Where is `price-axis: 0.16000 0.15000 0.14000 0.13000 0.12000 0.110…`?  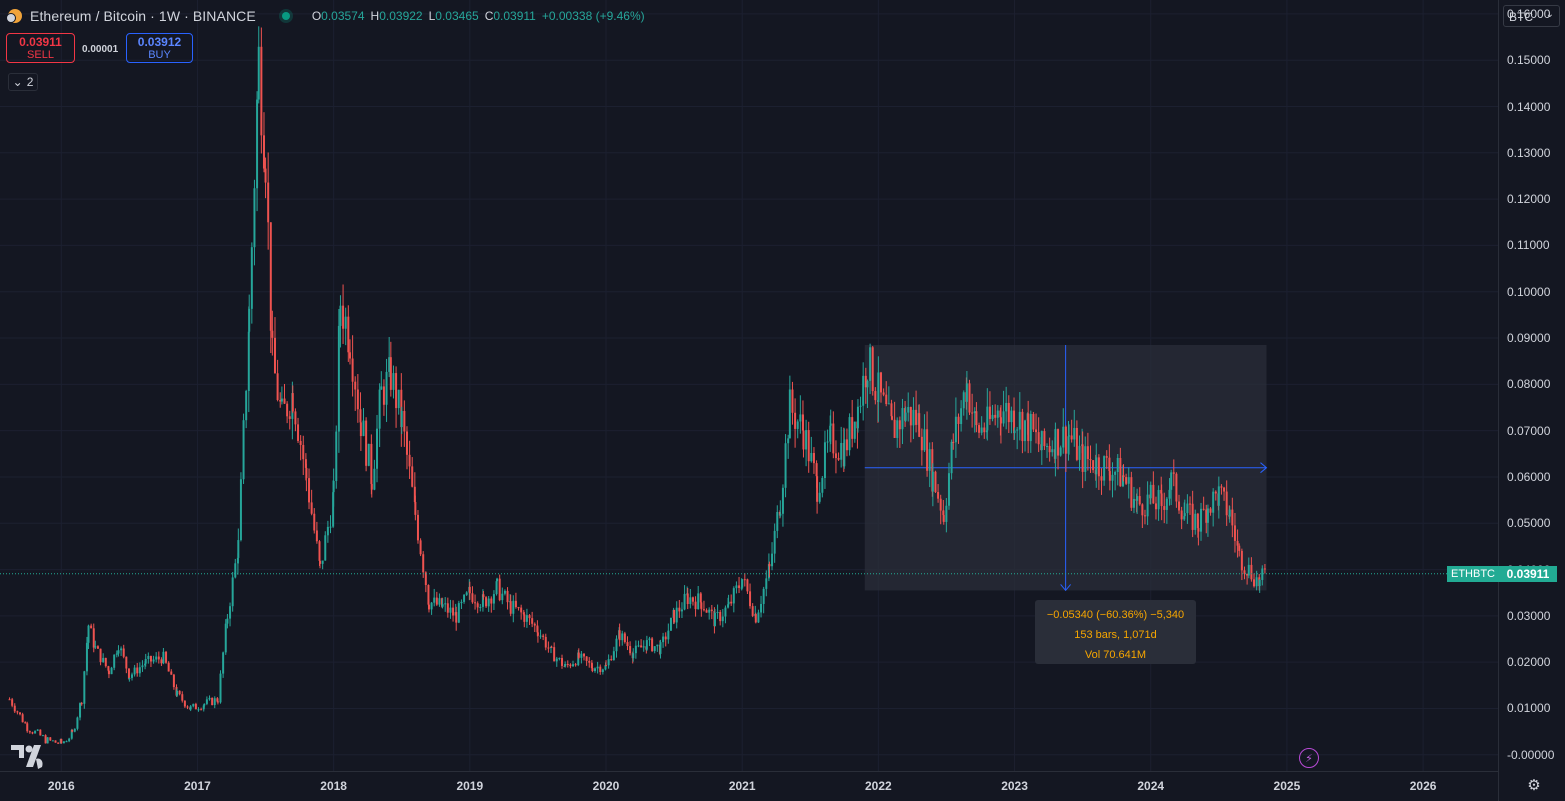 price-axis: 0.16000 0.15000 0.14000 0.13000 0.12000 0.110… is located at coordinates (1532, 385).